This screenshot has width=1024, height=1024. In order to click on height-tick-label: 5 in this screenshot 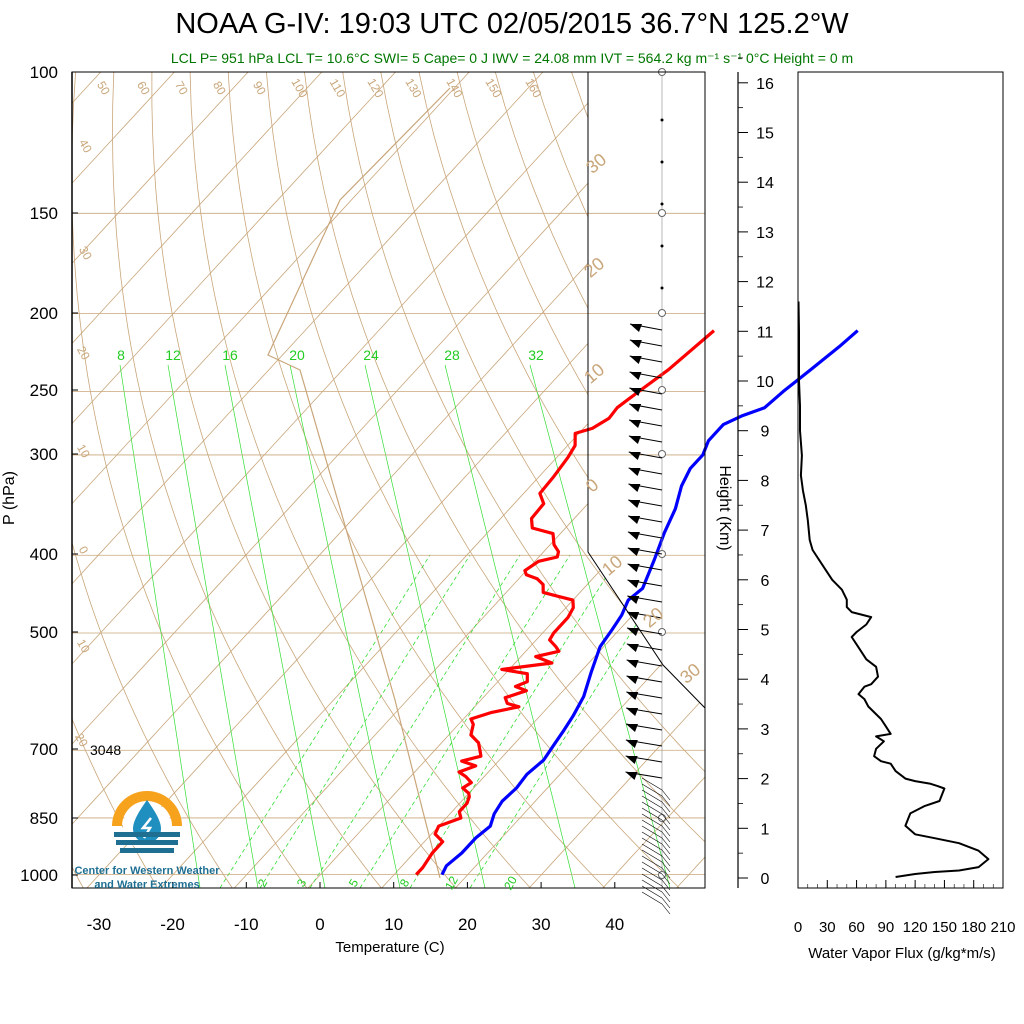, I will do `click(765, 631)`.